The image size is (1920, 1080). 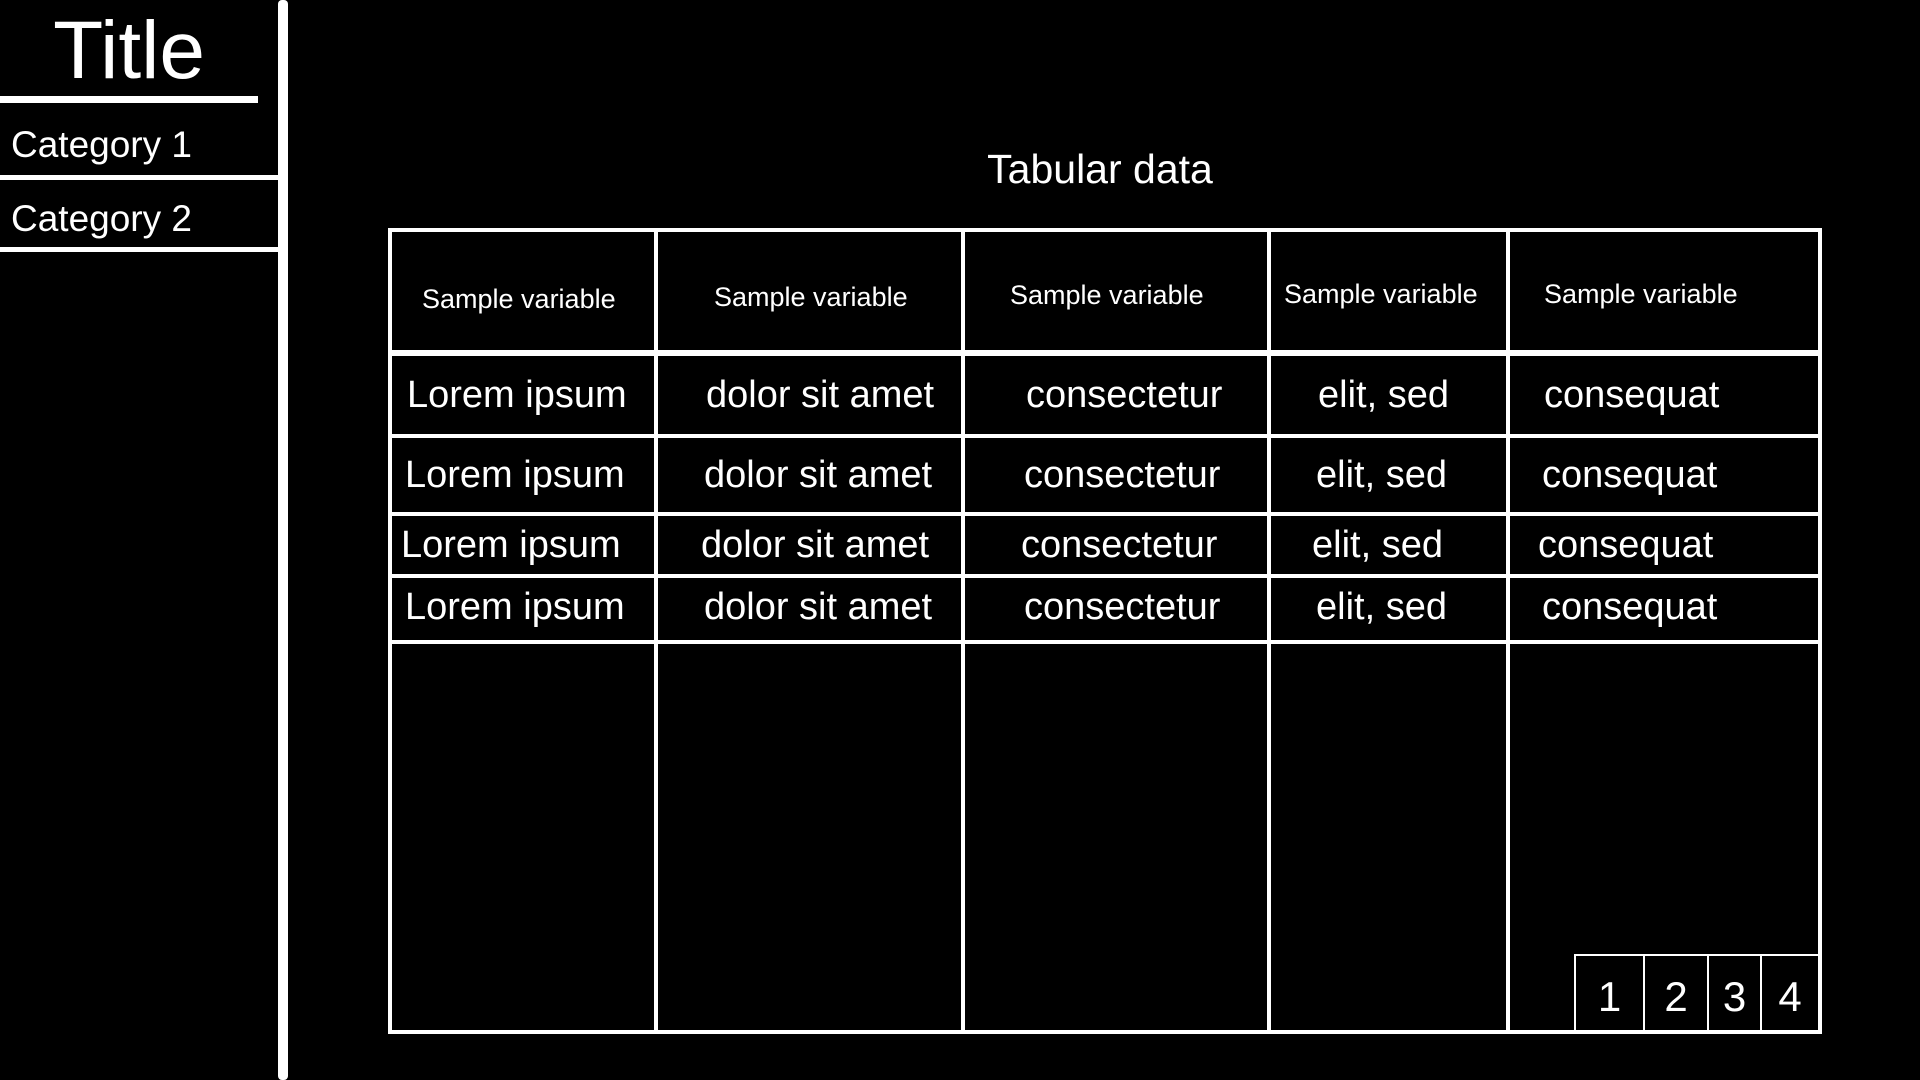 What do you see at coordinates (139, 145) in the screenshot?
I see `sidebar-item-category-1: Category 1` at bounding box center [139, 145].